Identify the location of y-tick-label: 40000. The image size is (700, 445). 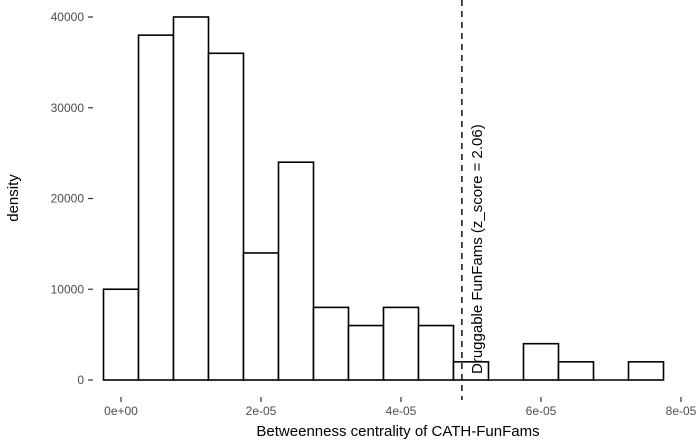
(68, 17).